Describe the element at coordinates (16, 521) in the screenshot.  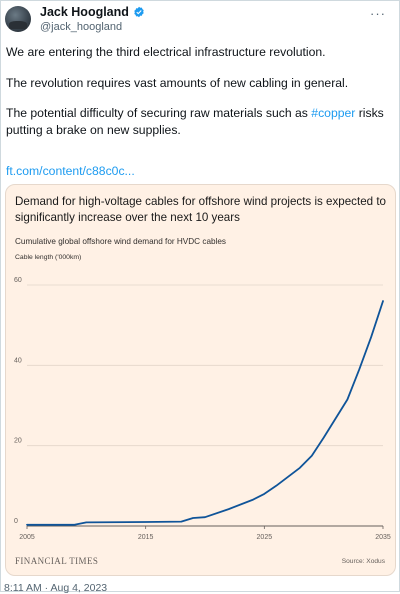
I see `y-tick-label-0: 0` at that location.